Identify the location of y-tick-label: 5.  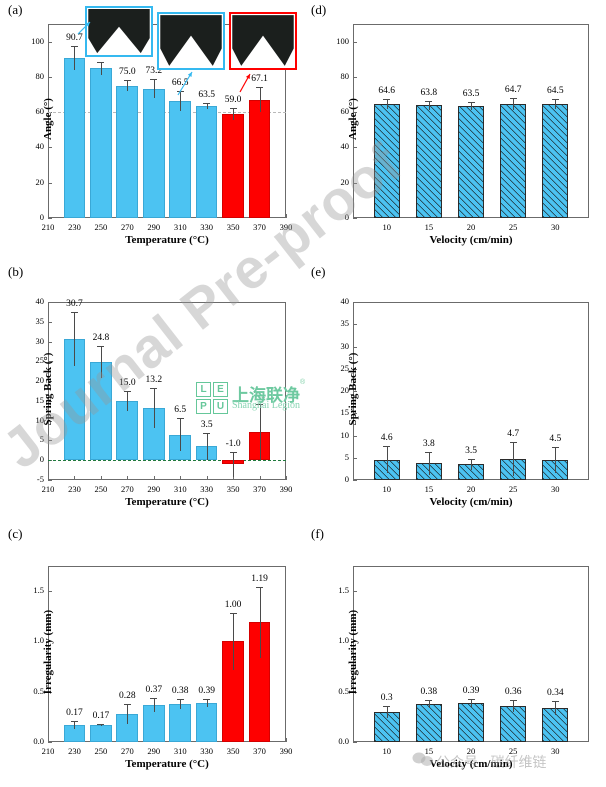
(41, 439).